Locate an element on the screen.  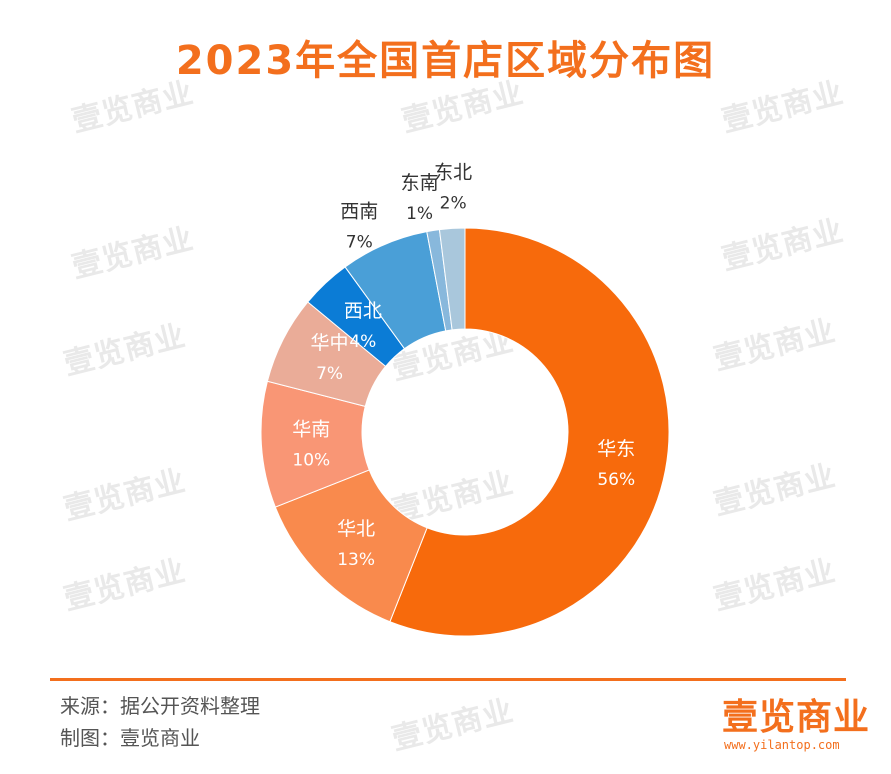
slice-name-label: 东北 is located at coordinates (453, 172).